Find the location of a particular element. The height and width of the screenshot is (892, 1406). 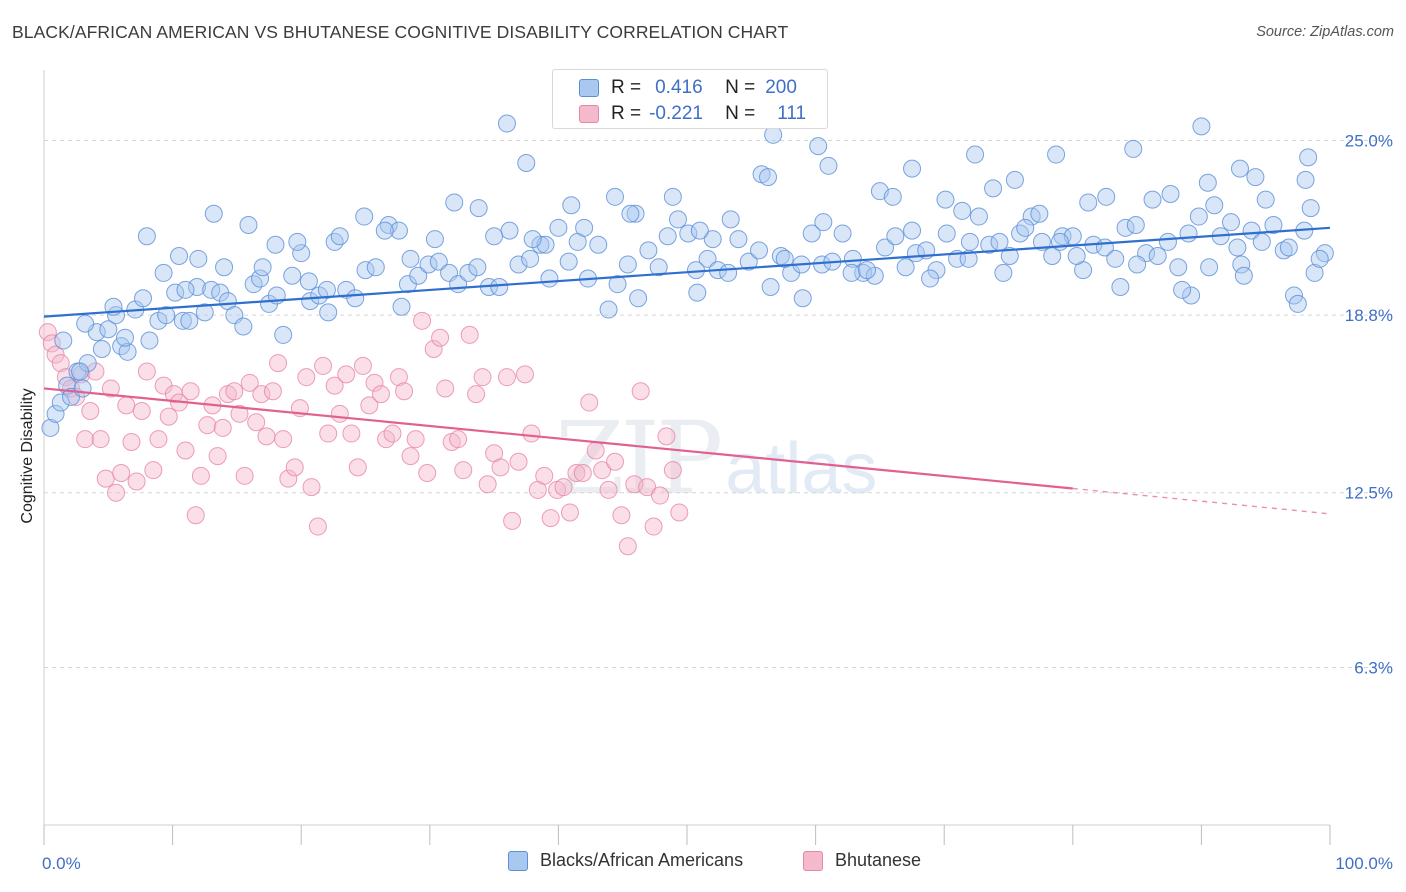

blacks-trend-line is located at coordinates (687, 272).